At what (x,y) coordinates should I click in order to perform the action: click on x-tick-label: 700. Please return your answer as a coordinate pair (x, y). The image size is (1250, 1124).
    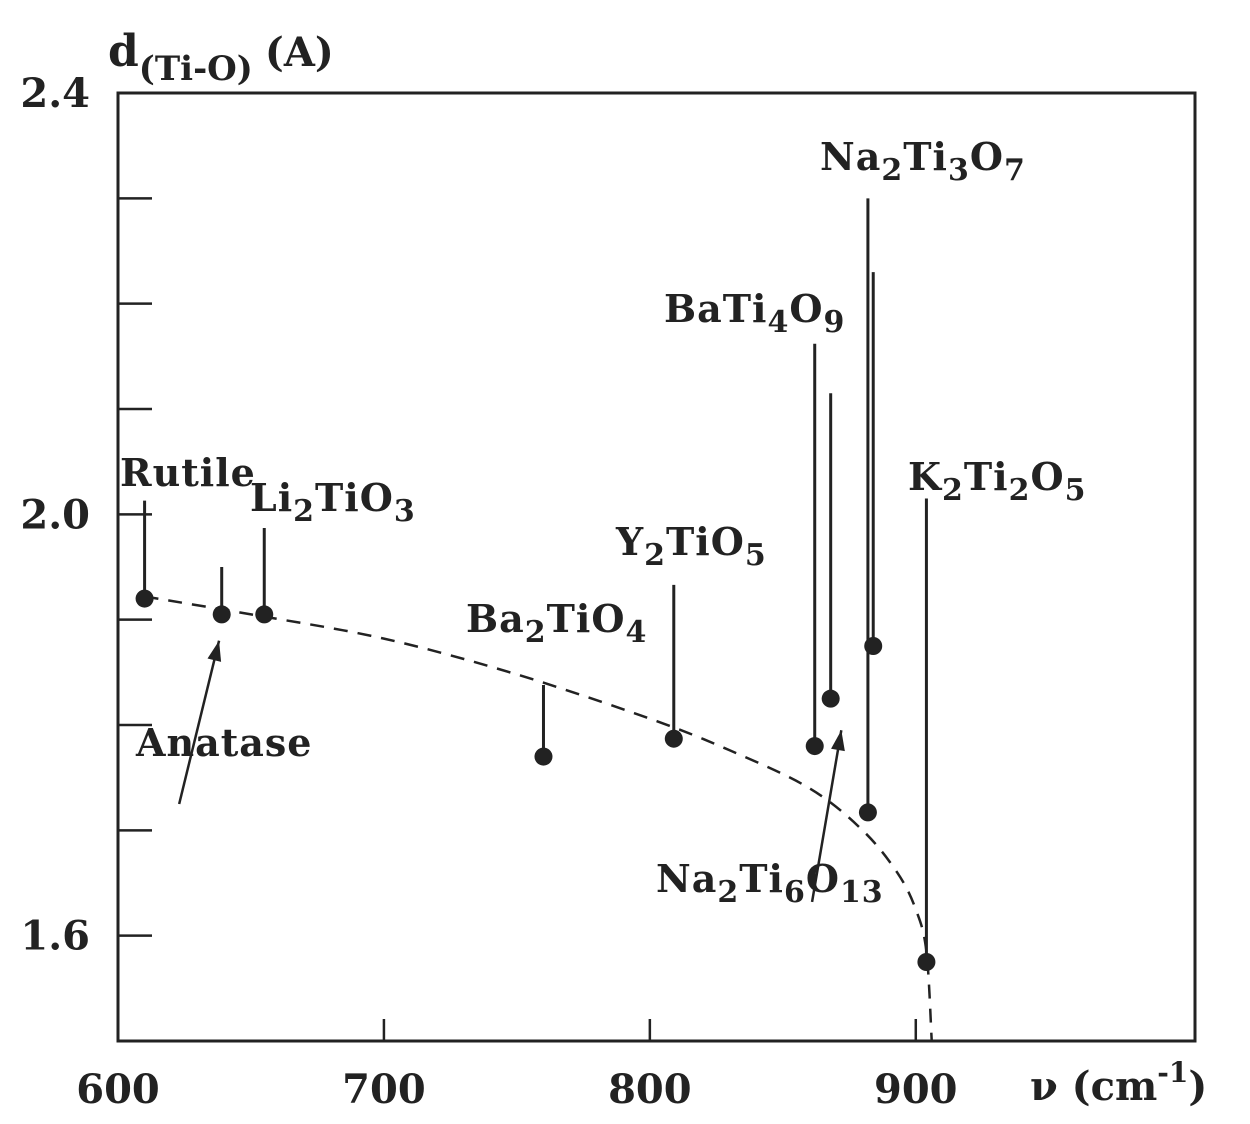
    Looking at the image, I should click on (384, 1089).